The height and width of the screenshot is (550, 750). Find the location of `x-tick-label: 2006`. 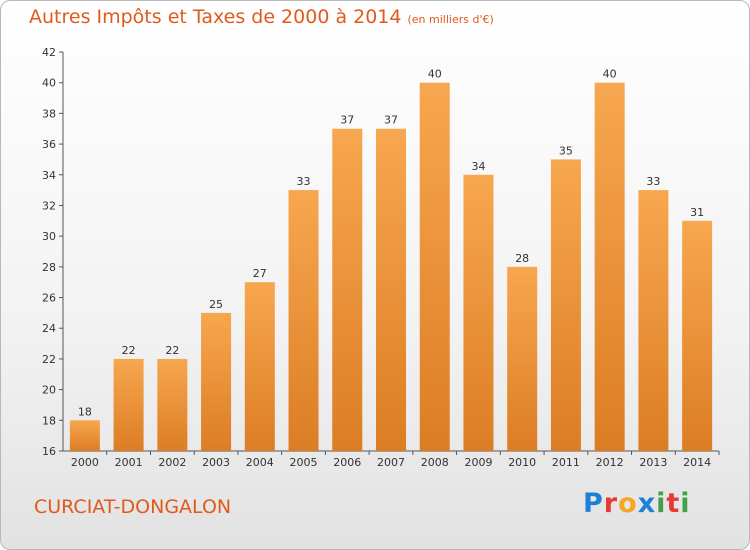

x-tick-label: 2006 is located at coordinates (347, 462).